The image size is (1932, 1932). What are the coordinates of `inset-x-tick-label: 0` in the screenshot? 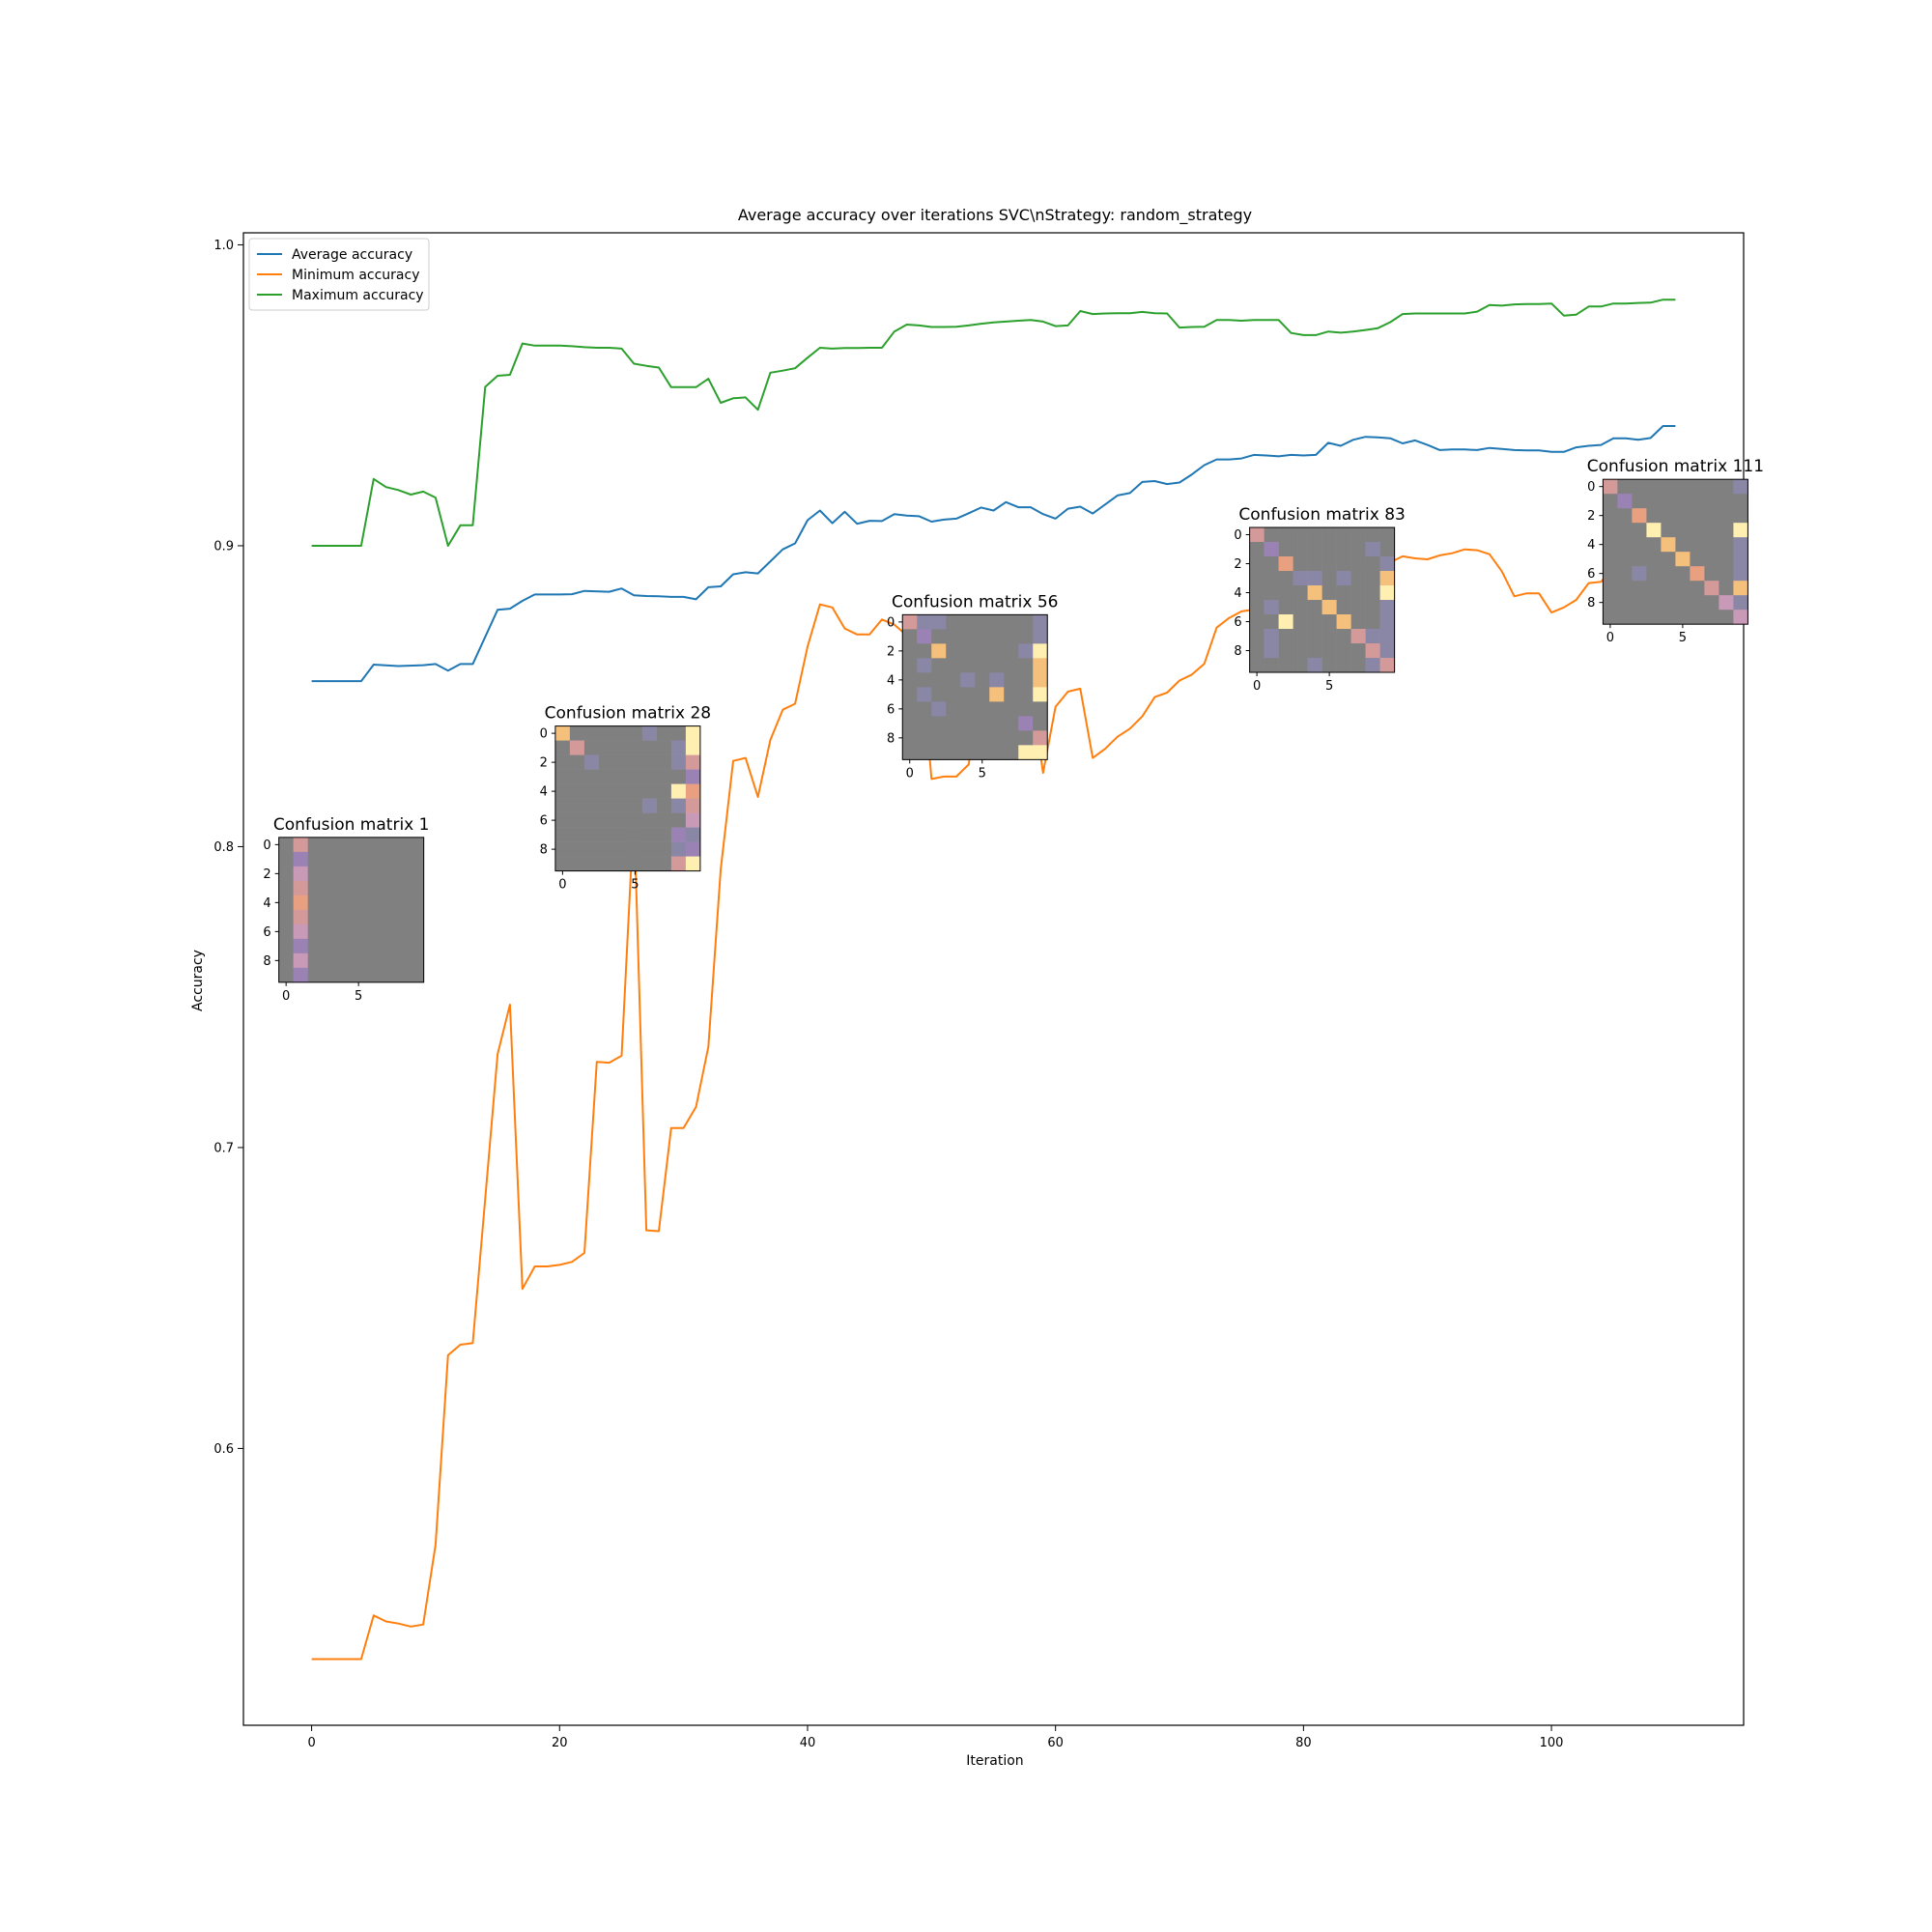 It's located at (286, 996).